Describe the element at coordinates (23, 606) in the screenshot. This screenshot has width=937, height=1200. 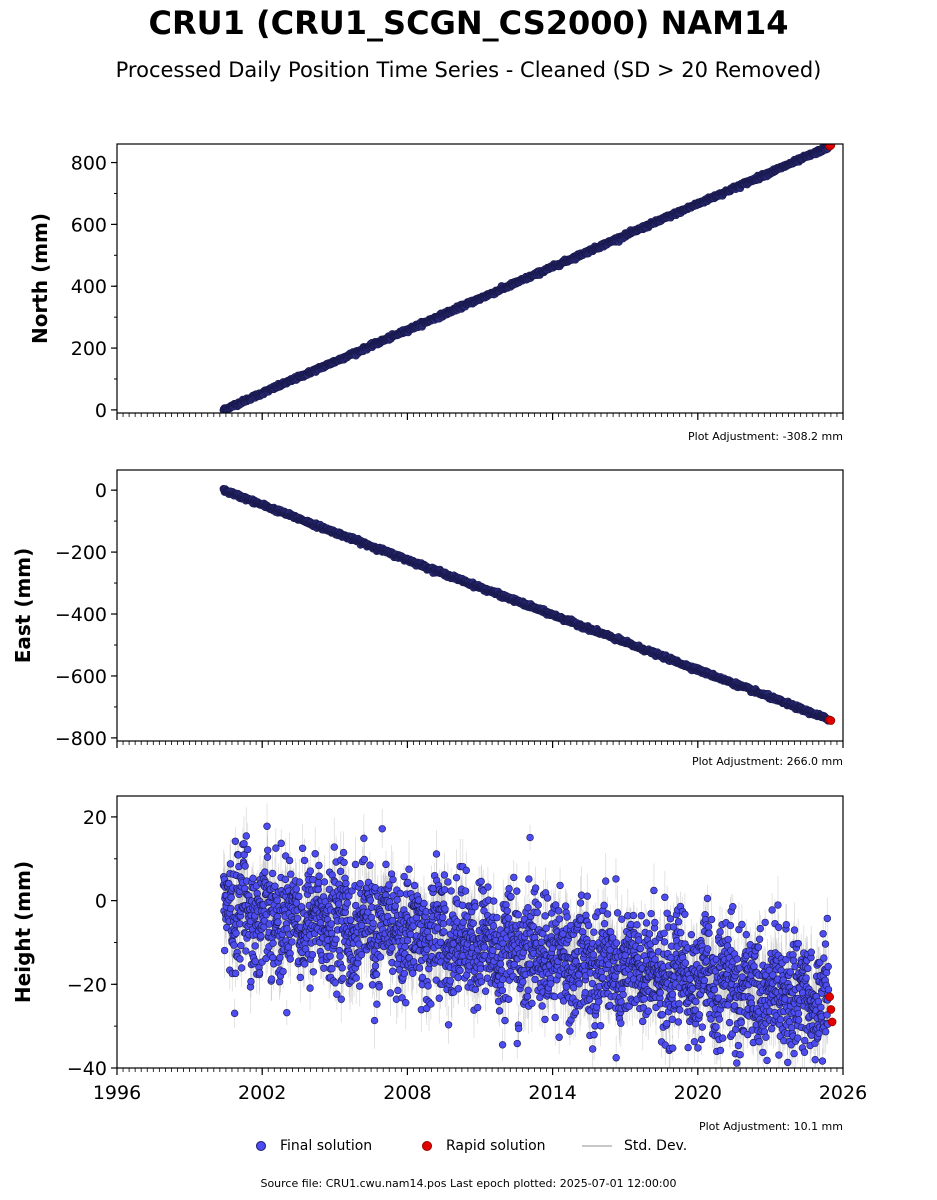
I see `y-axis-label-east: East (mm)` at that location.